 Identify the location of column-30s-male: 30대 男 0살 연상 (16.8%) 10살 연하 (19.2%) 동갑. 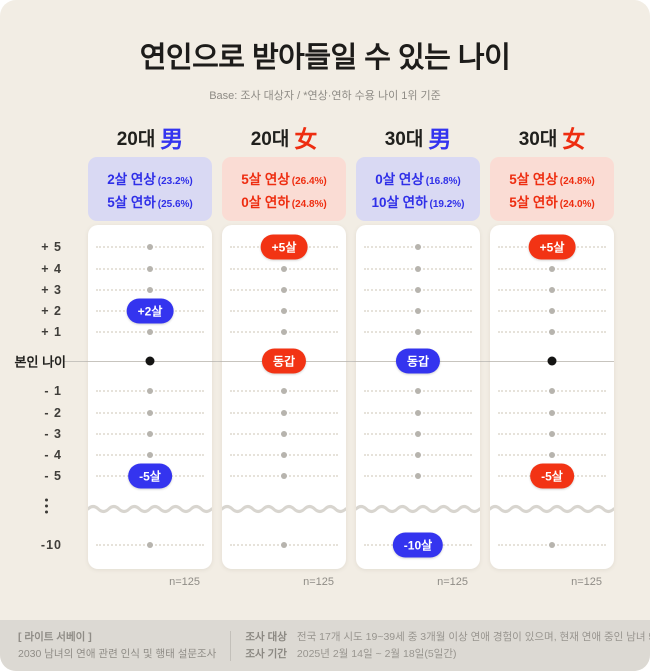
(418, 352).